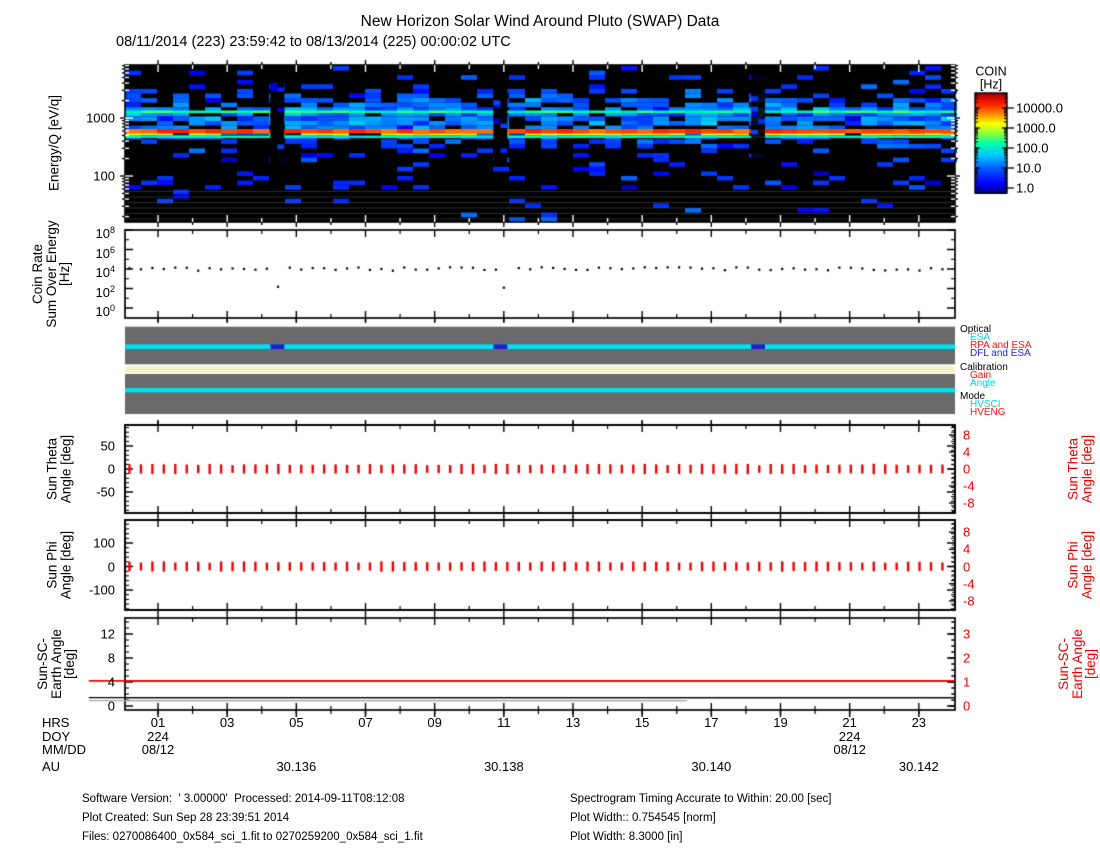  Describe the element at coordinates (643, 818) in the screenshot. I see `footer-plot-width-norm: Plot Width:: 0.754545 [norm]` at that location.